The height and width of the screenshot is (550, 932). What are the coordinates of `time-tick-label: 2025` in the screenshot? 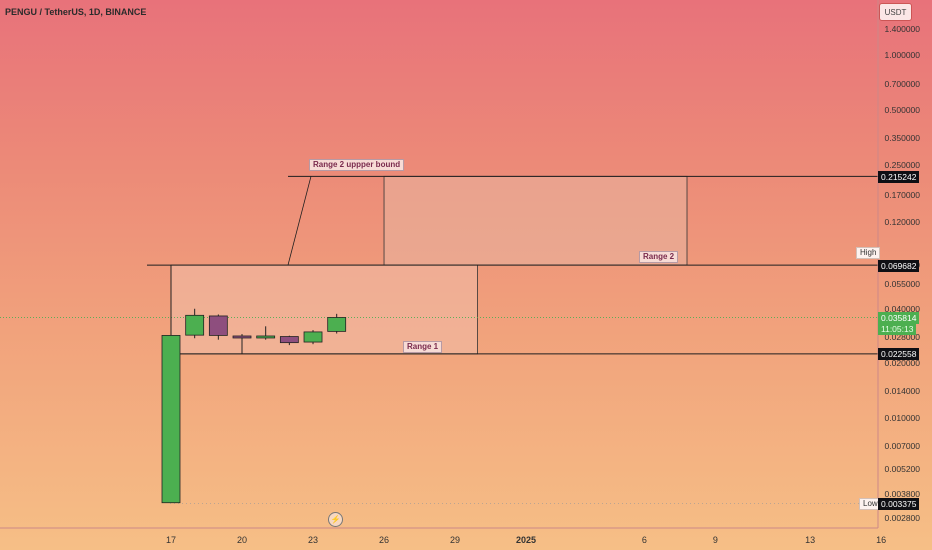 It's located at (526, 540).